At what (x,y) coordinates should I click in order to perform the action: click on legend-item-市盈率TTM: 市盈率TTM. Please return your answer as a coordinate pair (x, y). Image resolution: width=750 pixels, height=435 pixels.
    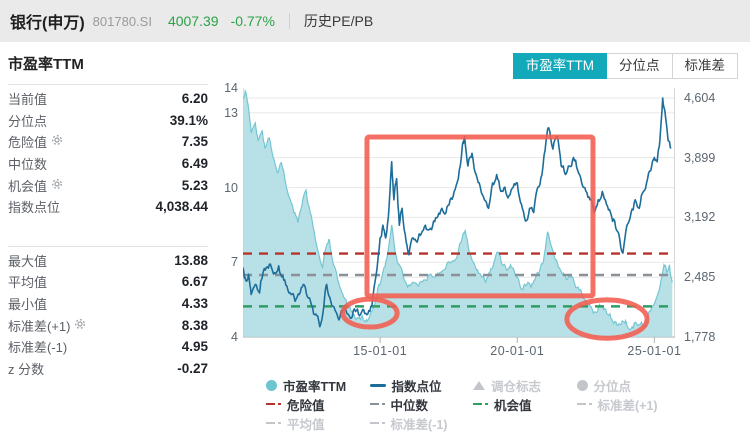
    Looking at the image, I should click on (306, 385).